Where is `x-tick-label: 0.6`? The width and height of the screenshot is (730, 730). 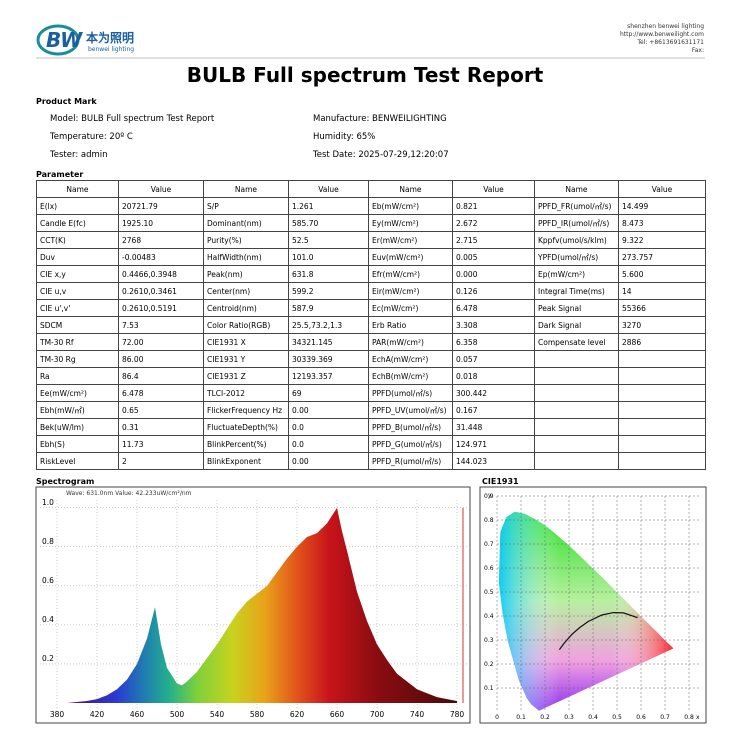
x-tick-label: 0.6 is located at coordinates (641, 717).